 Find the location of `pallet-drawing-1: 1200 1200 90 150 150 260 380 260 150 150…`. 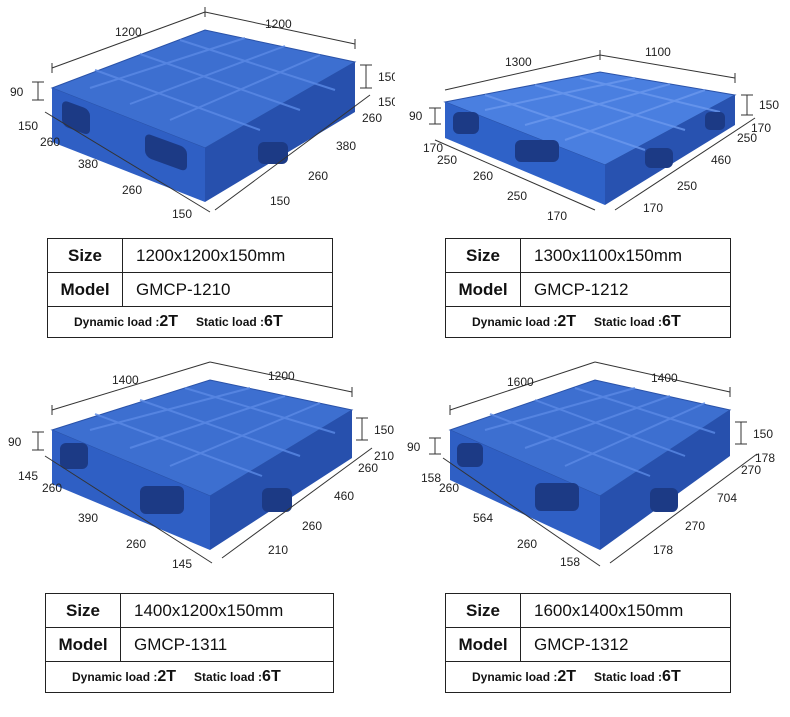

pallet-drawing-1: 1200 1200 90 150 150 260 380 260 150 150… is located at coordinates (202, 114).